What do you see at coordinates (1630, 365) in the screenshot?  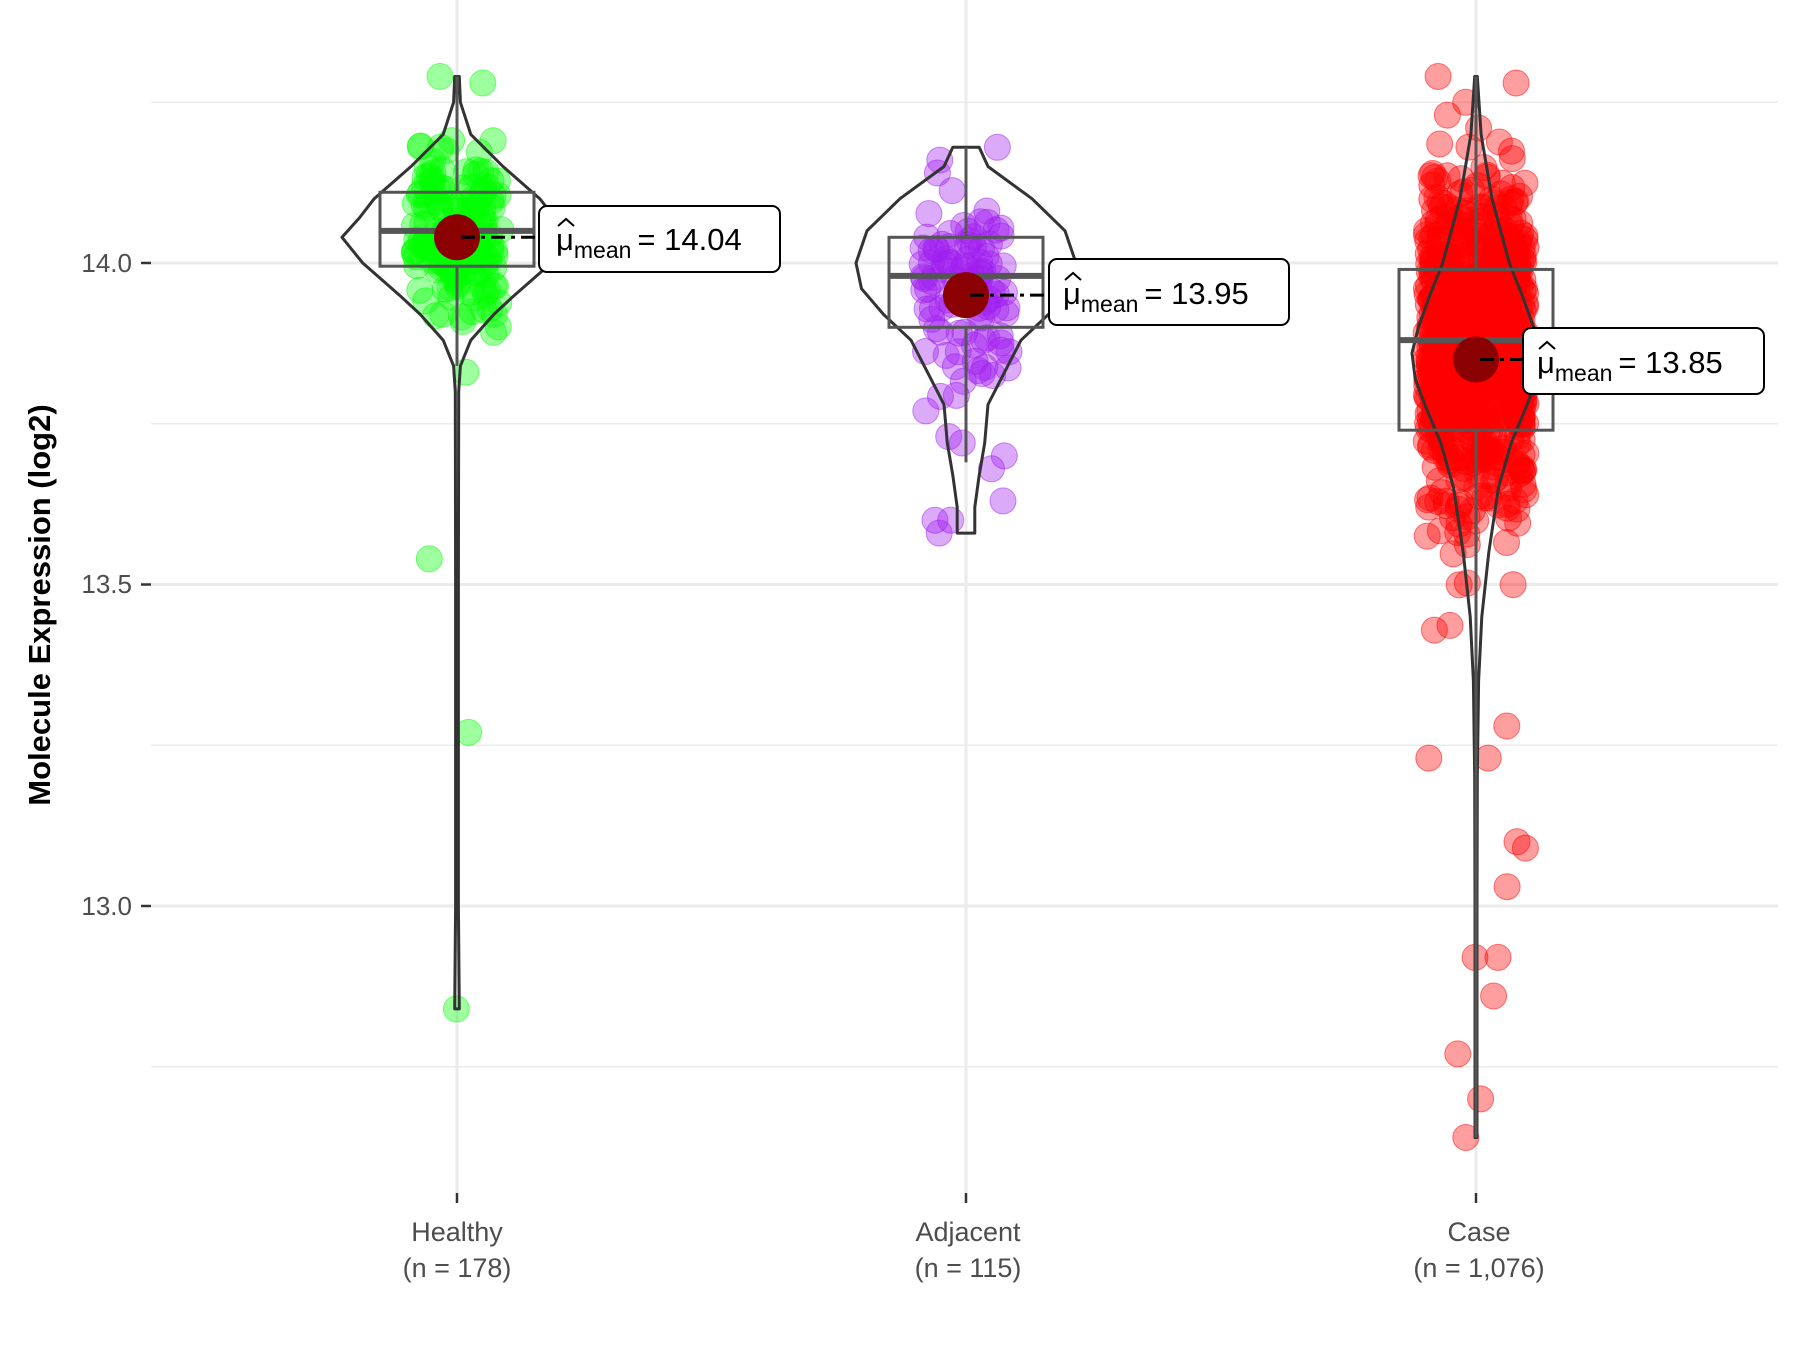 I see `mean-label-text: μmean = 13.85` at bounding box center [1630, 365].